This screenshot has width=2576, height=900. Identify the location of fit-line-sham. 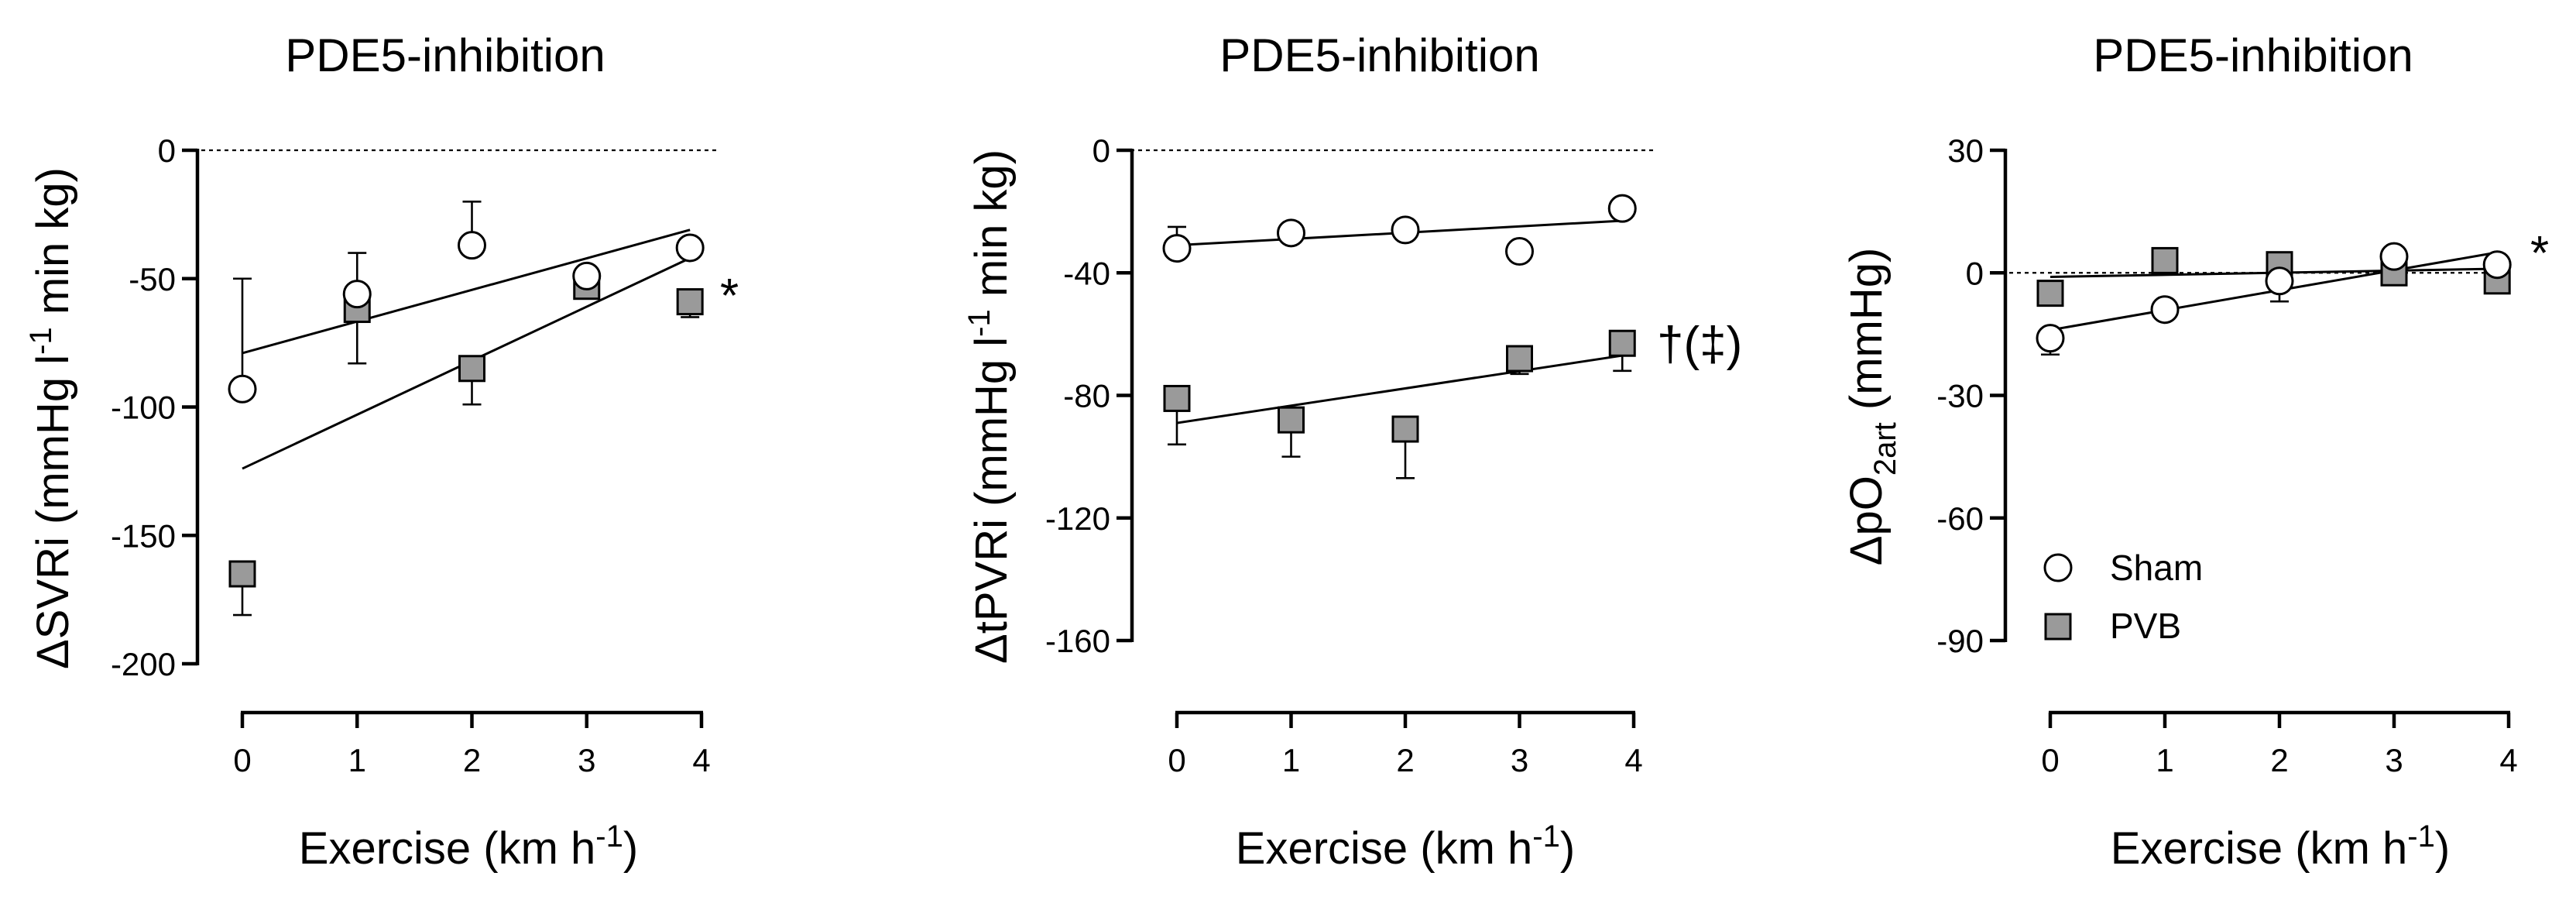
(466, 291).